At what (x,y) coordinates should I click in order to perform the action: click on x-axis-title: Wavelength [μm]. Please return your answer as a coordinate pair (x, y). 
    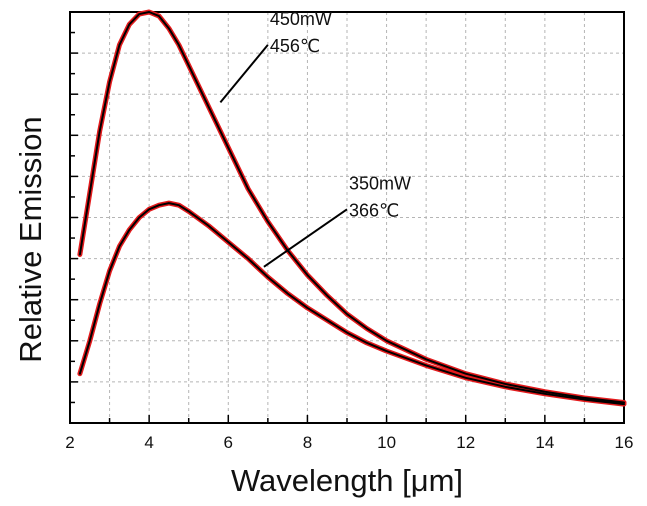
    Looking at the image, I should click on (347, 480).